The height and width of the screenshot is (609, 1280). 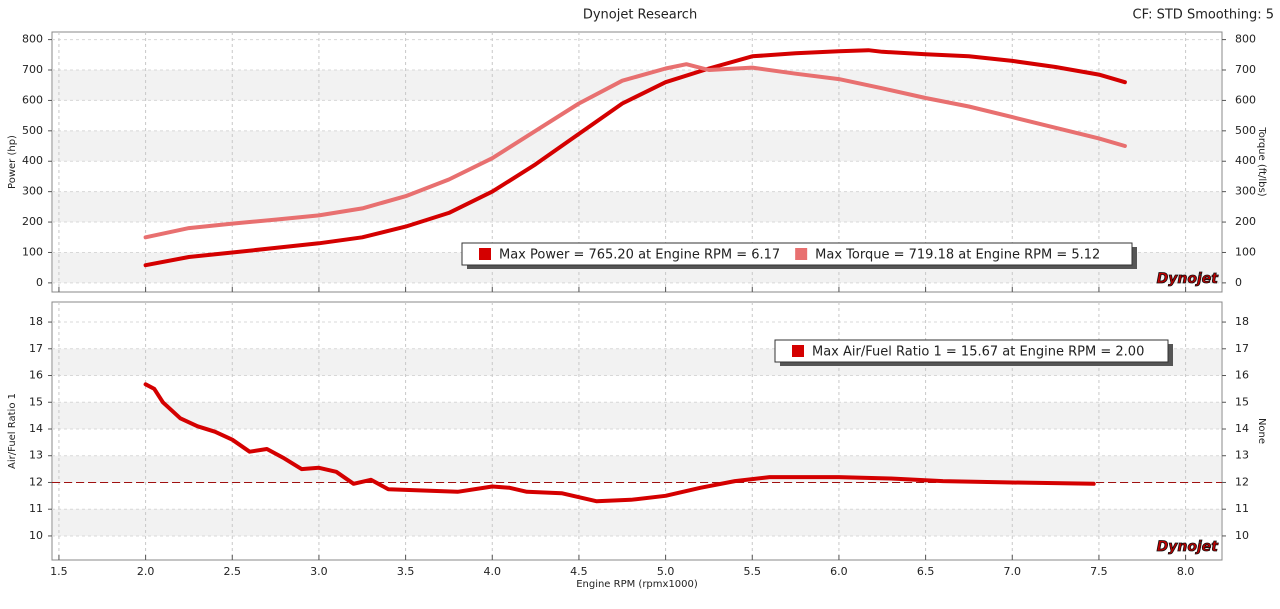 I want to click on x-tick-label: 6.0, so click(x=839, y=571).